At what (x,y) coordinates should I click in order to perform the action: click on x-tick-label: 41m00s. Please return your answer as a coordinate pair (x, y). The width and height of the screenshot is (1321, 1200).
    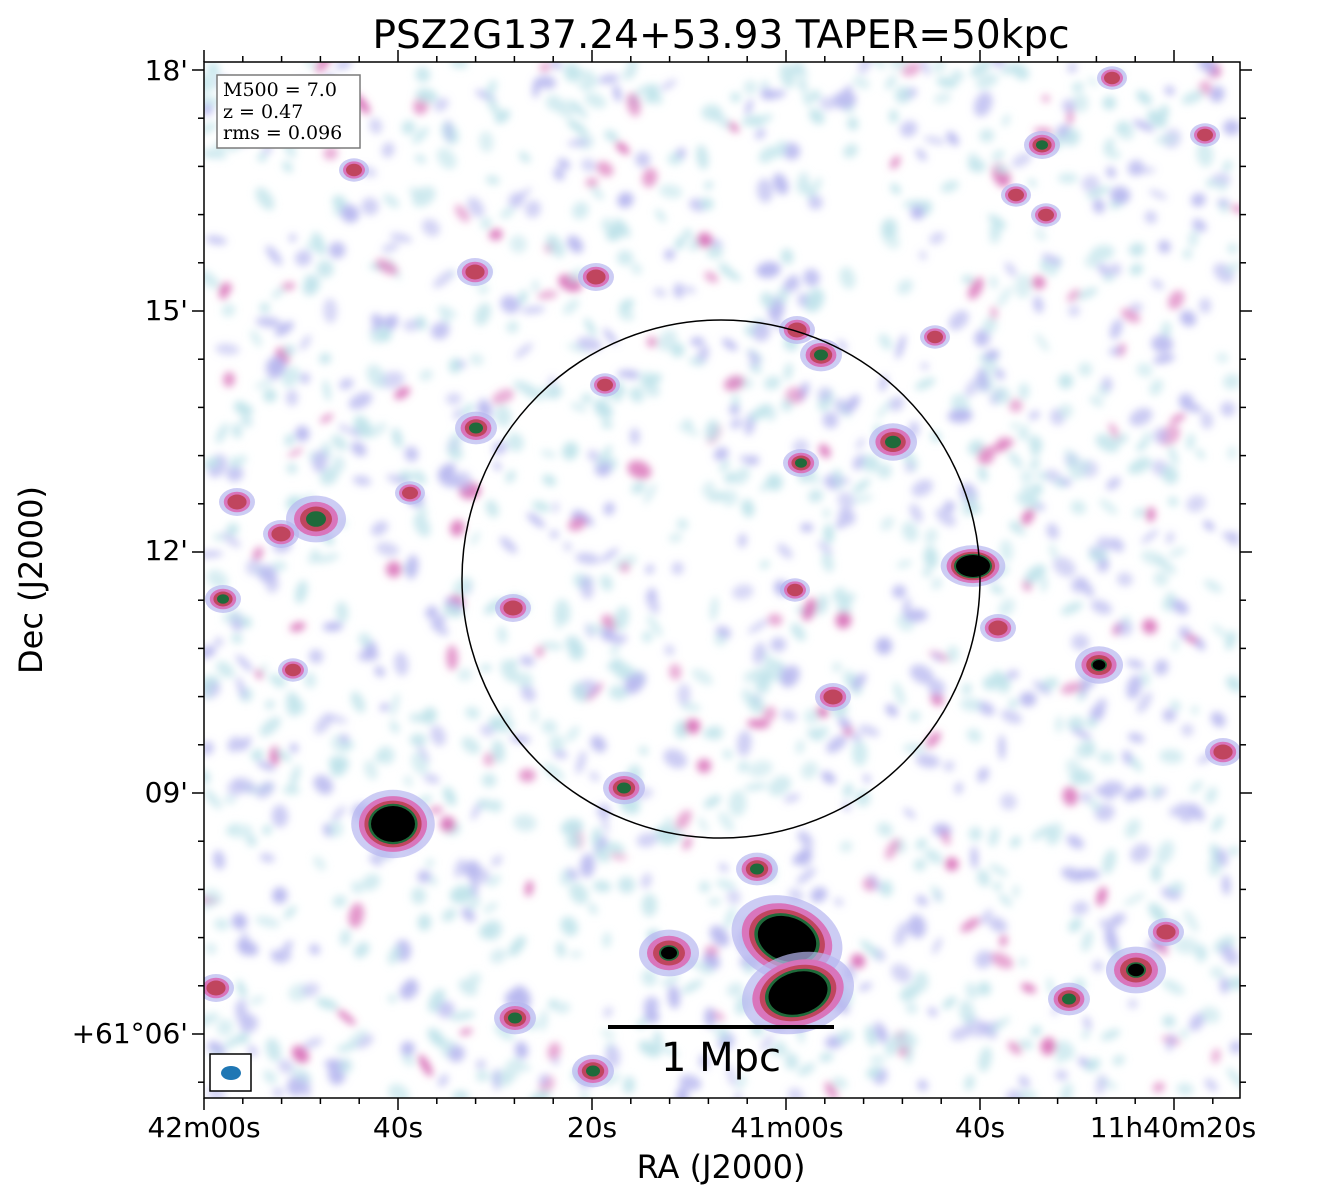
    Looking at the image, I should click on (786, 1127).